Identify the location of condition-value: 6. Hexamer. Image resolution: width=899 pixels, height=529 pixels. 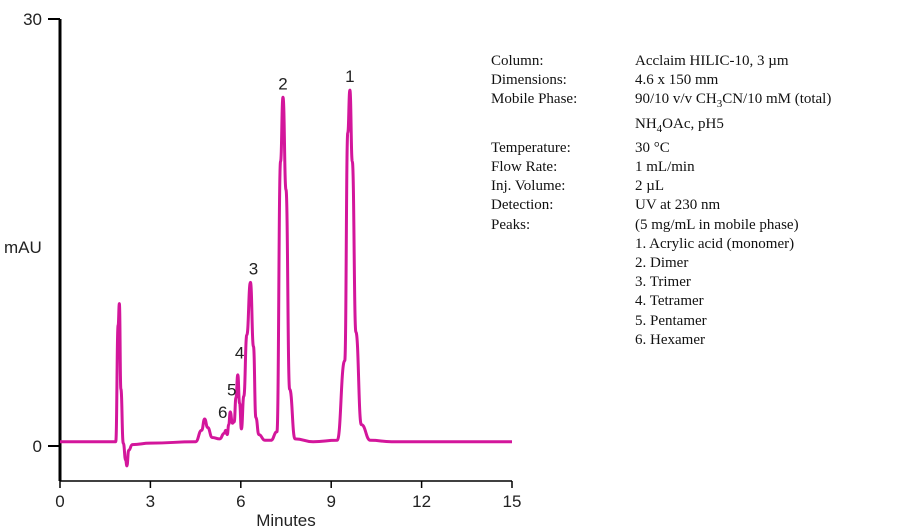
(670, 339).